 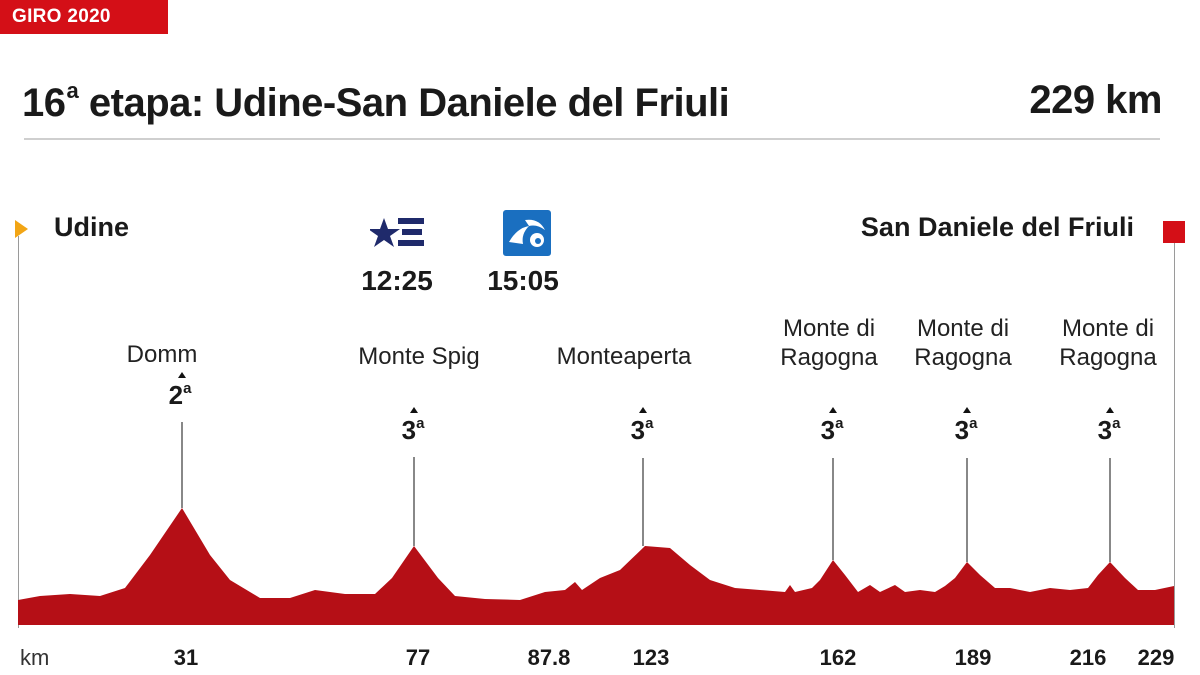 What do you see at coordinates (651, 657) in the screenshot?
I see `km-label: 123` at bounding box center [651, 657].